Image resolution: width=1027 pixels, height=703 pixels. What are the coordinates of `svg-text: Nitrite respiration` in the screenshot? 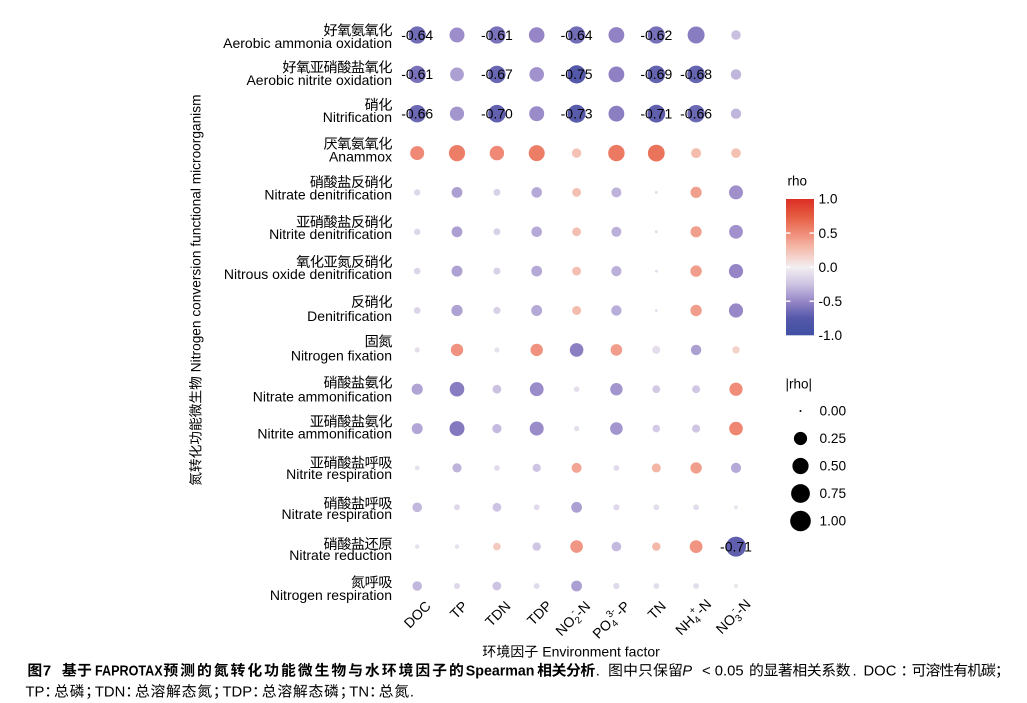 It's located at (339, 474).